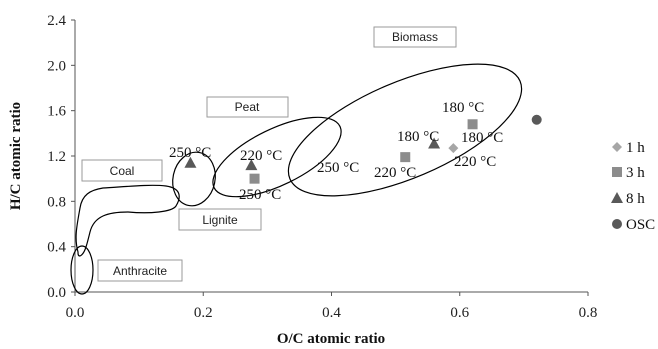 This screenshot has height=349, width=658. I want to click on svg-text: Anthracite, so click(140, 271).